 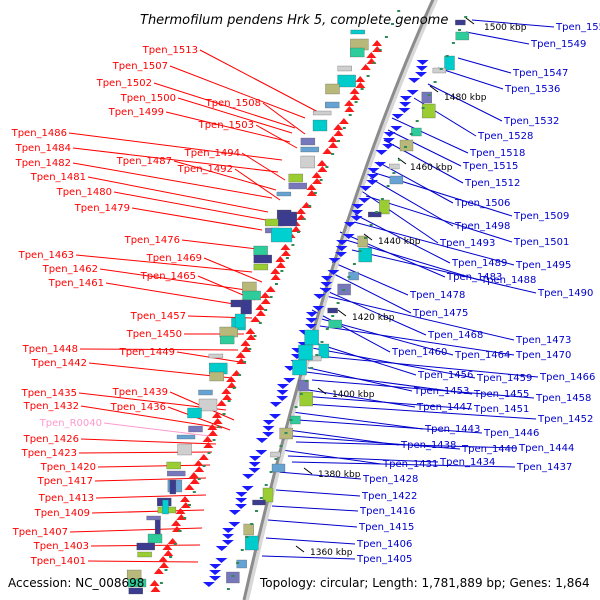 I want to click on gene-label-left: Tpen_1500, so click(x=148, y=98).